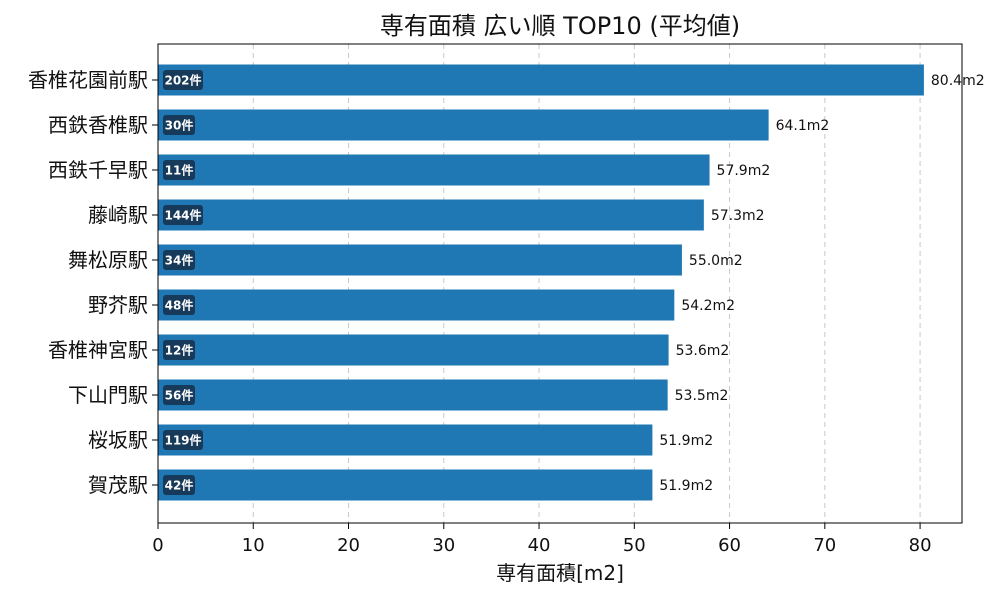 The image size is (1000, 604). I want to click on count-badge-text: 144件, so click(182, 215).